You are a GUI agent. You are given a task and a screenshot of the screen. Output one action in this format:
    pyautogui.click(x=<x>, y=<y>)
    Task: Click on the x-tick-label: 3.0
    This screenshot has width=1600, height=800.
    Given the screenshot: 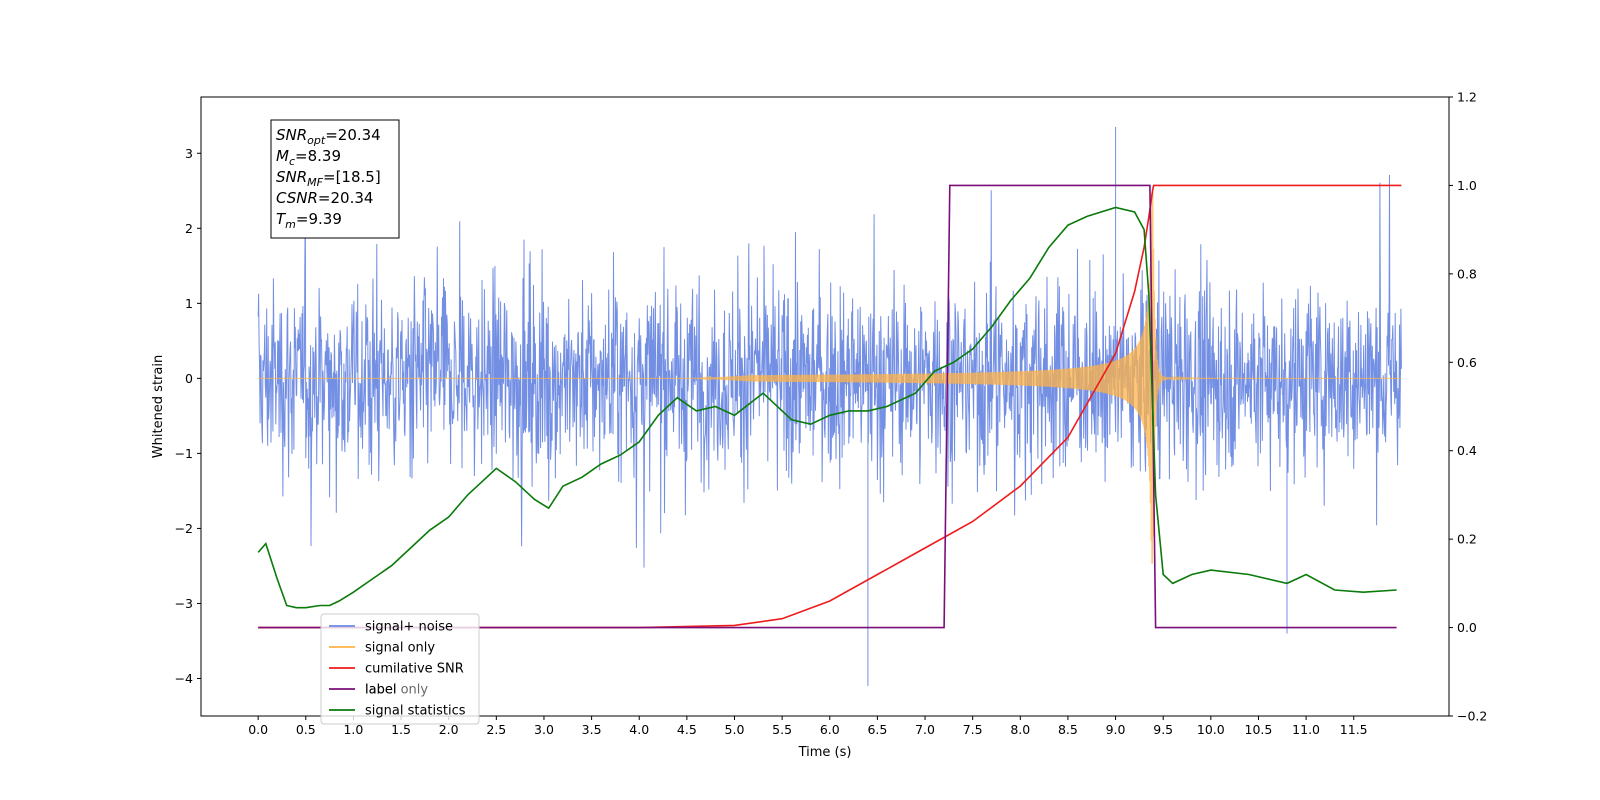 What is the action you would take?
    pyautogui.click(x=544, y=729)
    